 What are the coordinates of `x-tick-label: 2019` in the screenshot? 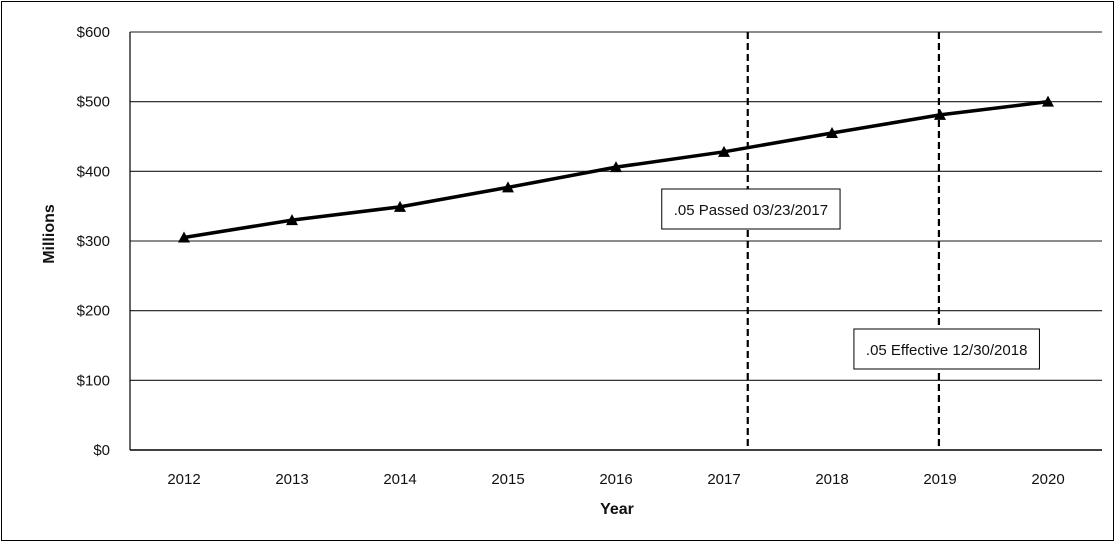 It's located at (939, 479).